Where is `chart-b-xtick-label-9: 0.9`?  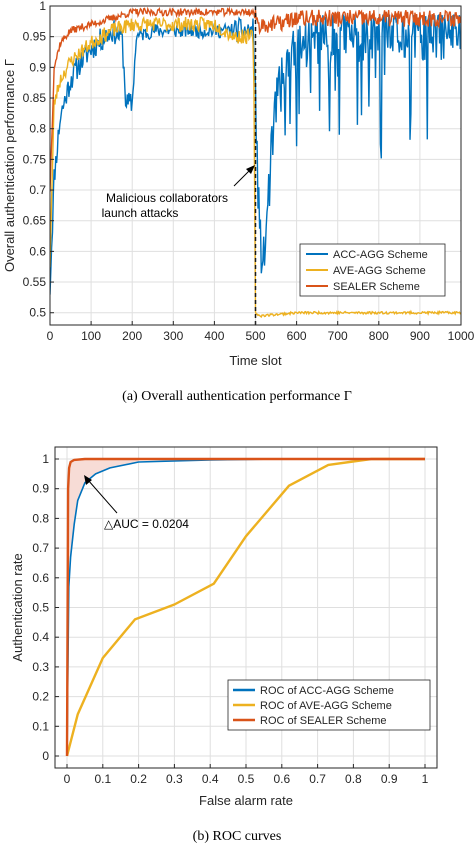 chart-b-xtick-label-9: 0.9 is located at coordinates (389, 779).